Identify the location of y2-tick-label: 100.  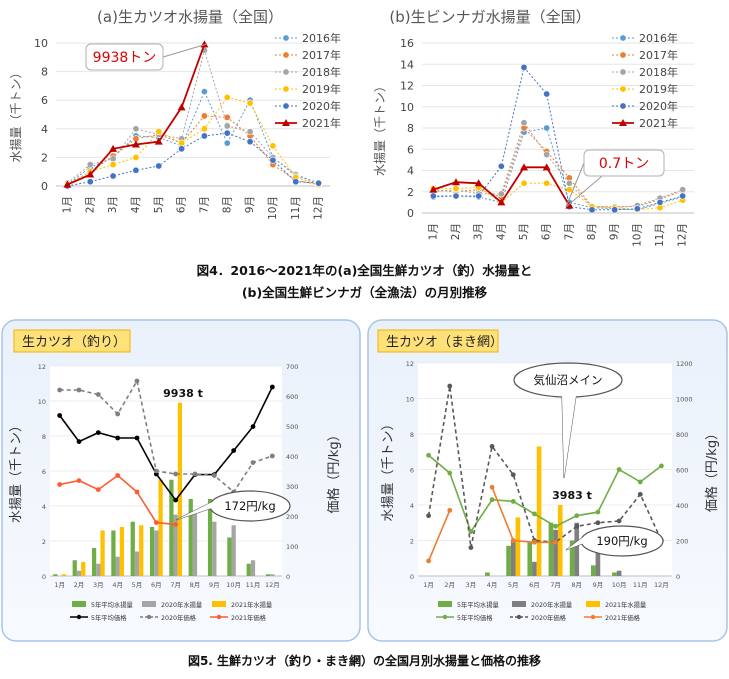
(292, 547).